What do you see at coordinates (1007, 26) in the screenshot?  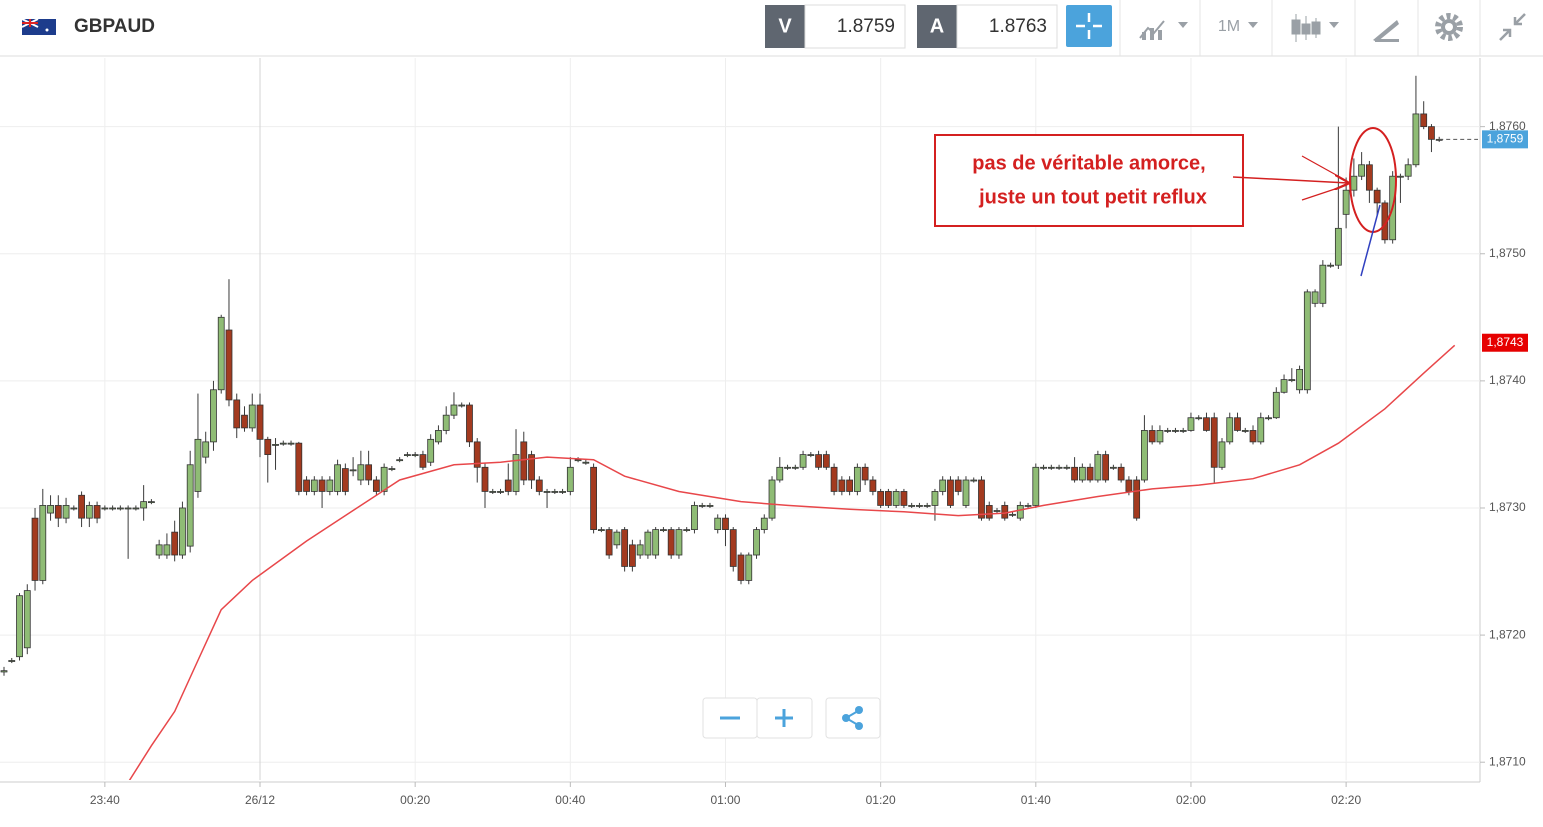 I see `ask-box` at bounding box center [1007, 26].